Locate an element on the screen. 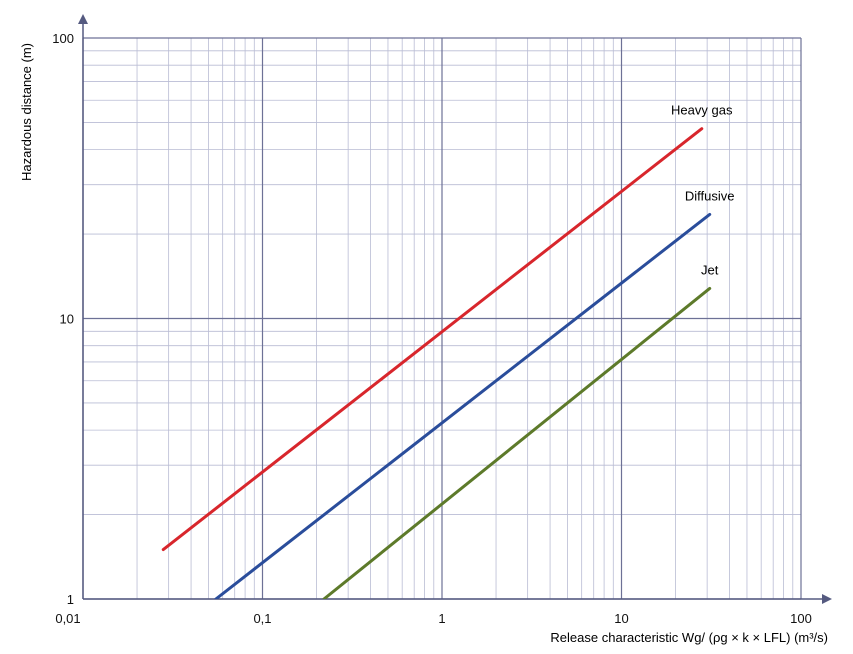  series-labels: Heavy gas Diffusive Jet is located at coordinates (702, 190).